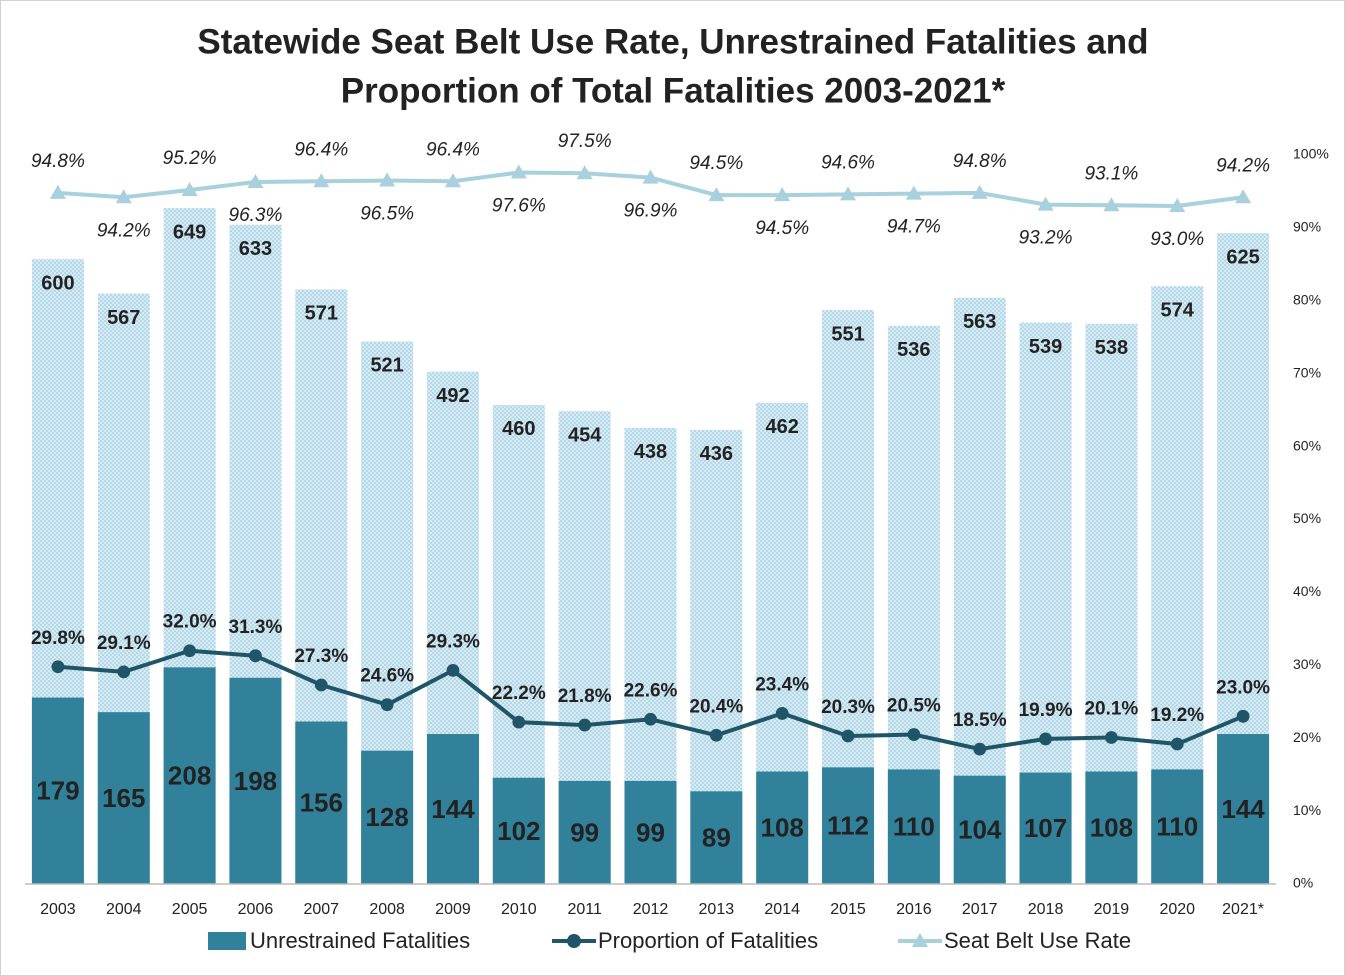  What do you see at coordinates (58, 638) in the screenshot?
I see `data-label: 29.8%` at bounding box center [58, 638].